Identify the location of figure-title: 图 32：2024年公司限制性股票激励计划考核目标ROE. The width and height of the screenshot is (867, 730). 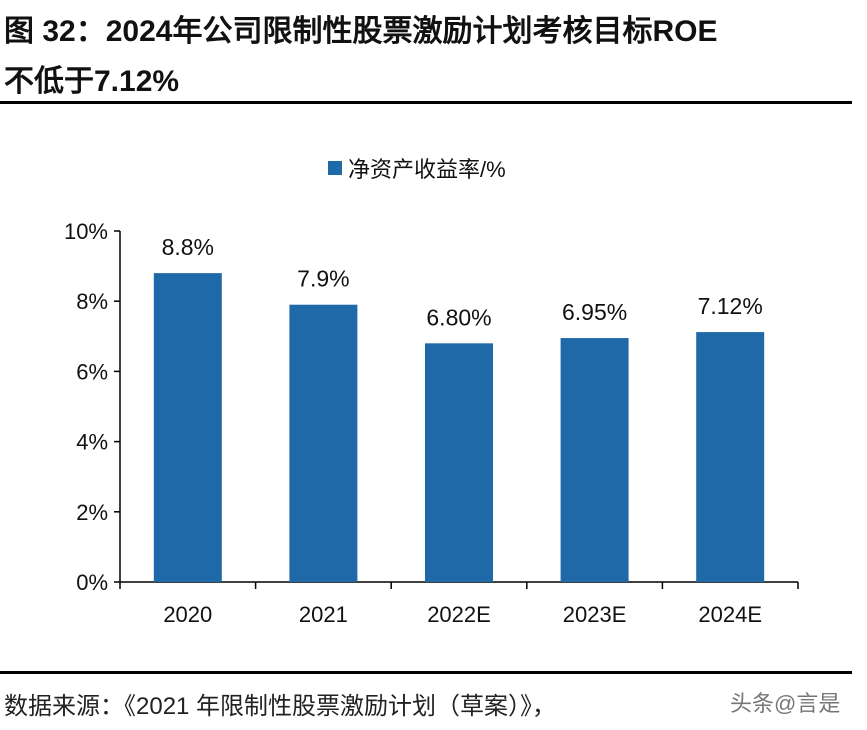
(361, 31).